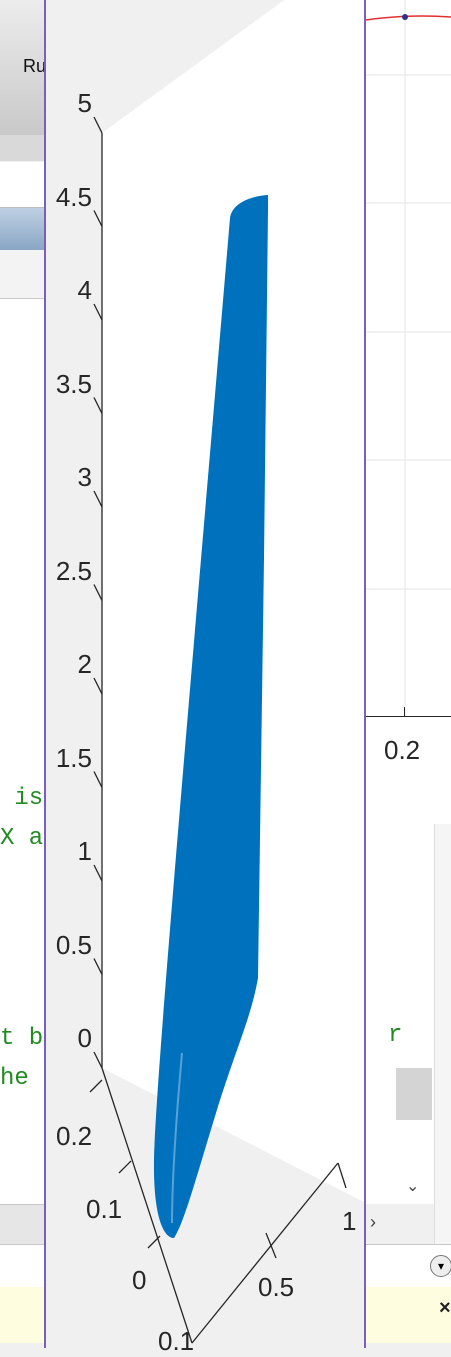 This screenshot has height=1357, width=451. What do you see at coordinates (413, 1186) in the screenshot?
I see `scroll-down-icon: ⌄` at bounding box center [413, 1186].